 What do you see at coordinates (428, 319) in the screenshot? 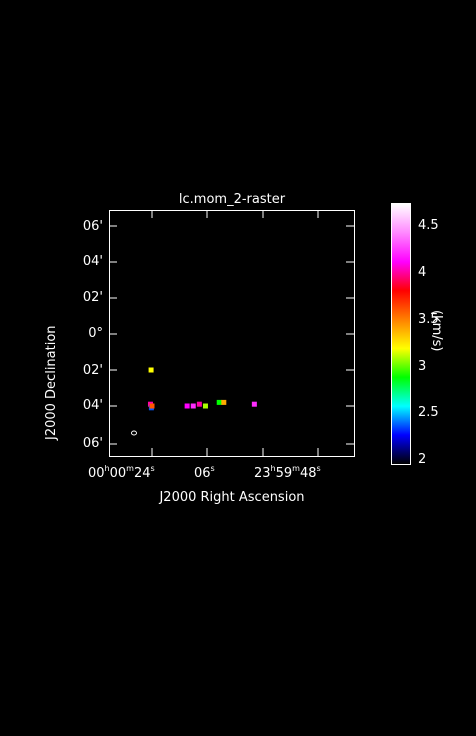
I see `colorbar-tick-label: 3.5` at bounding box center [428, 319].